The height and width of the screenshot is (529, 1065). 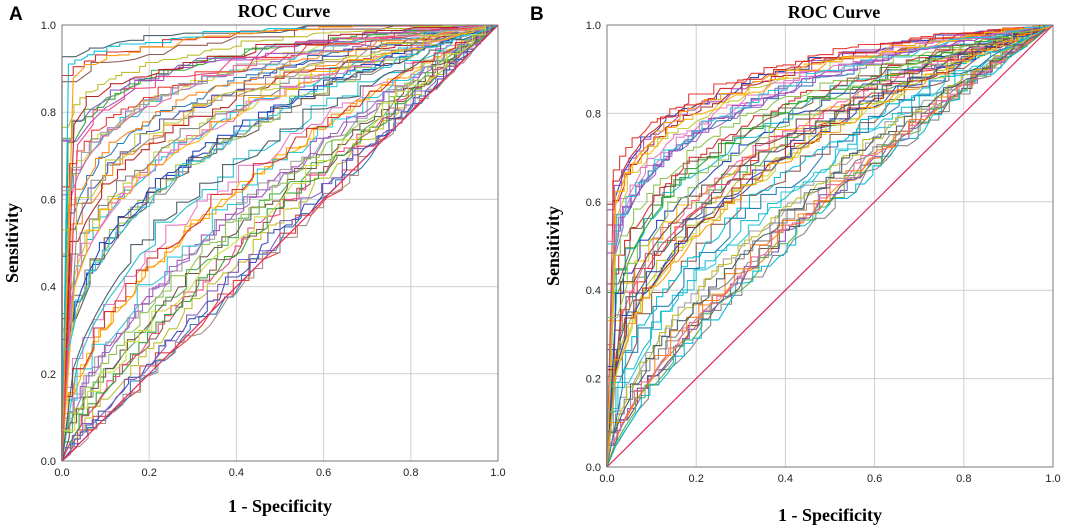 What do you see at coordinates (537, 14) in the screenshot?
I see `panel-letter-b: B` at bounding box center [537, 14].